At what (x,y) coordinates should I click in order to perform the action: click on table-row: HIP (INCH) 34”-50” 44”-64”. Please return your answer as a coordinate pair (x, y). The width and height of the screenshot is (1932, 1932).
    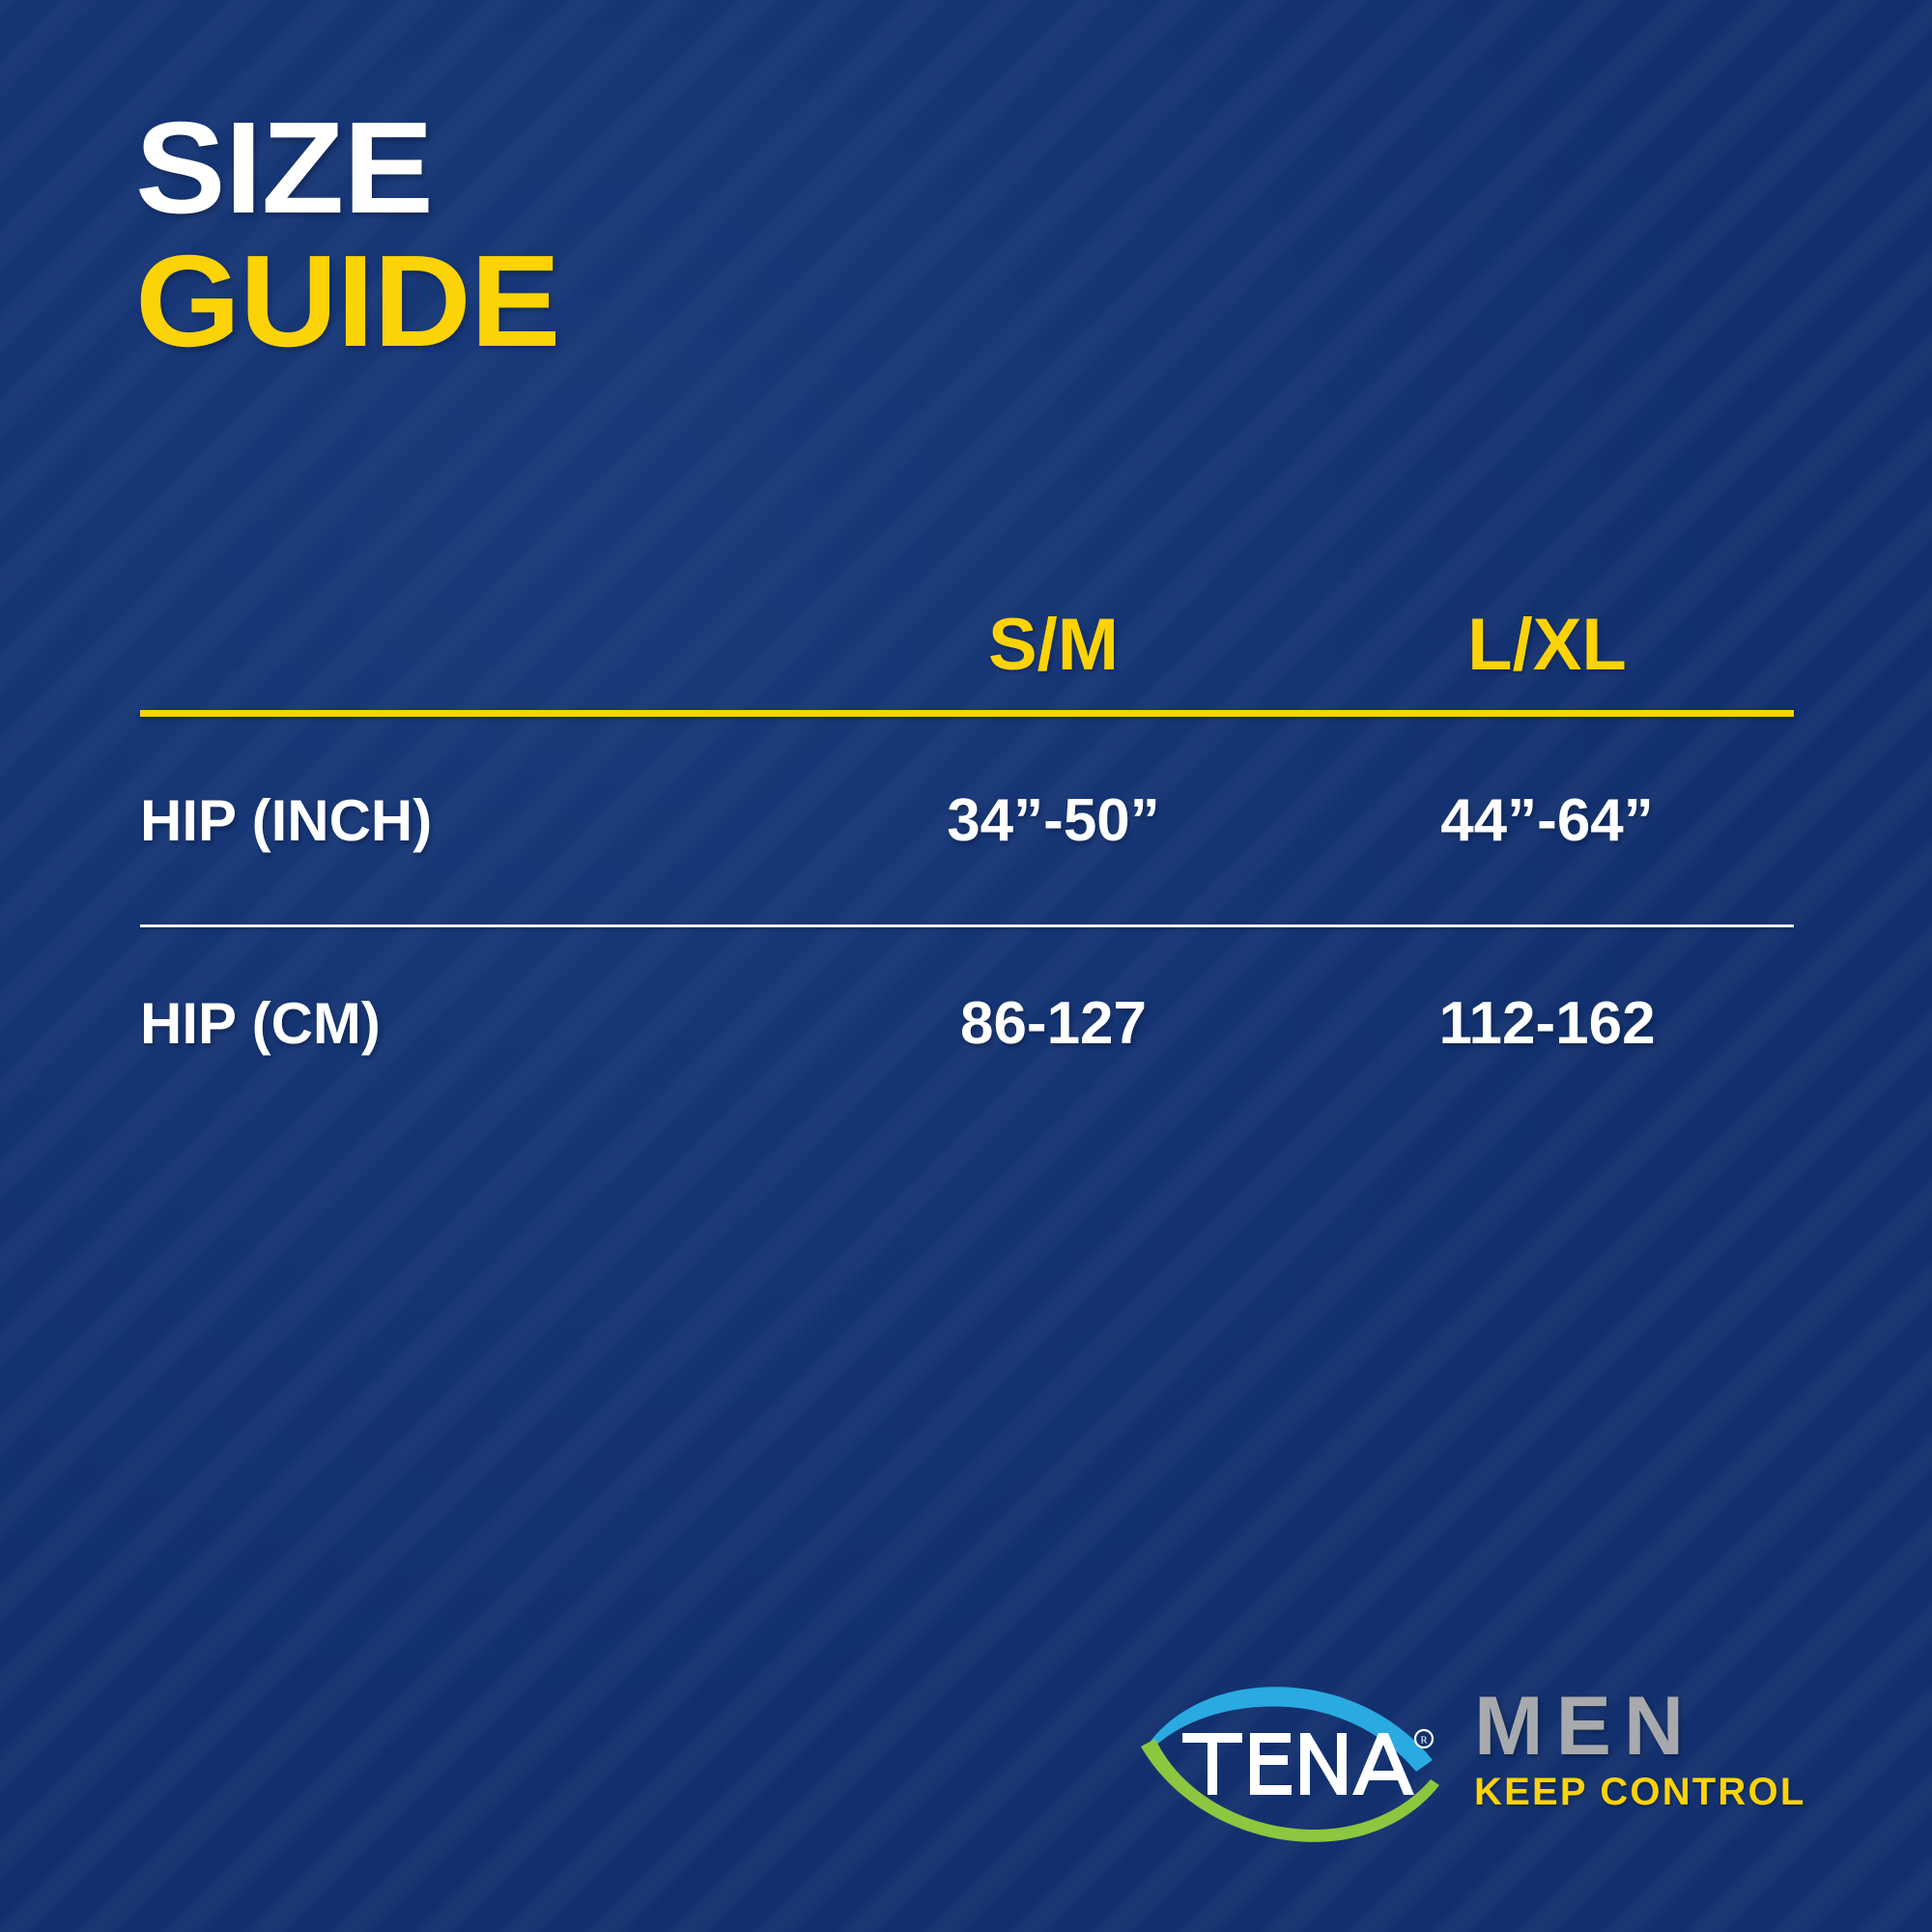
    Looking at the image, I should click on (967, 820).